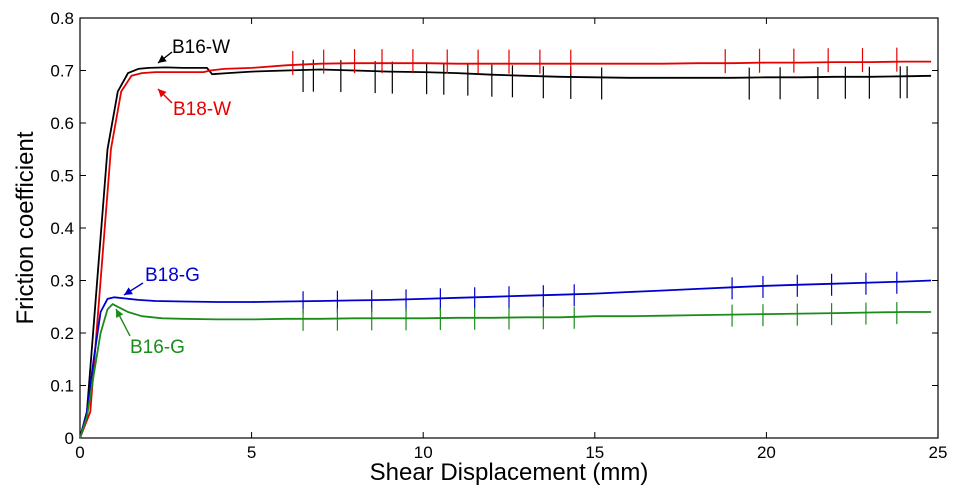 Image resolution: width=960 pixels, height=495 pixels. Describe the element at coordinates (938, 452) in the screenshot. I see `x-tick-label: 25` at that location.